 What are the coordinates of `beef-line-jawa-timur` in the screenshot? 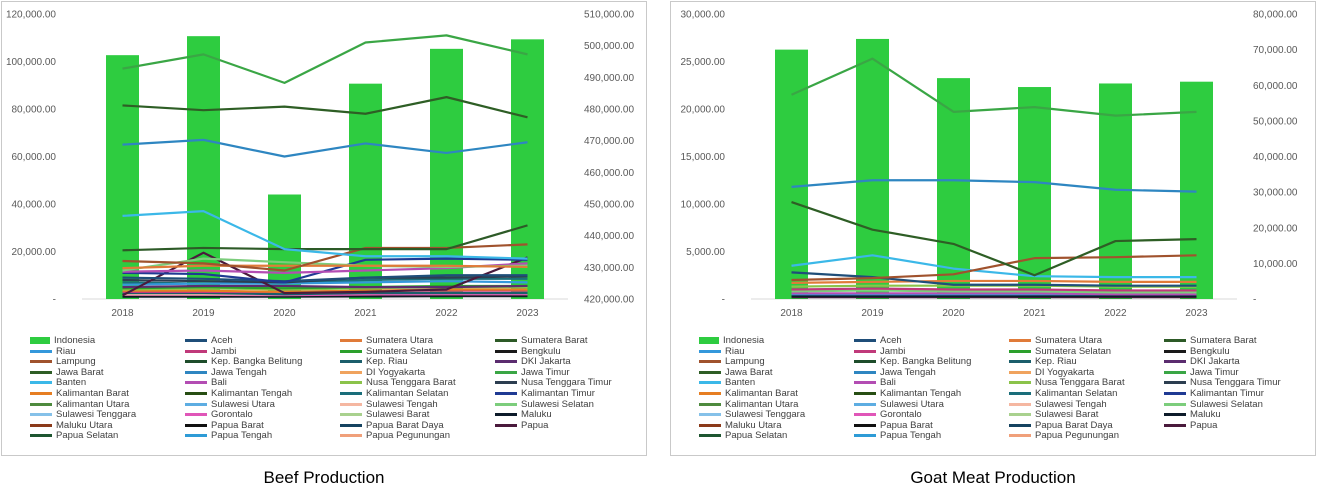 It's located at (325, 59).